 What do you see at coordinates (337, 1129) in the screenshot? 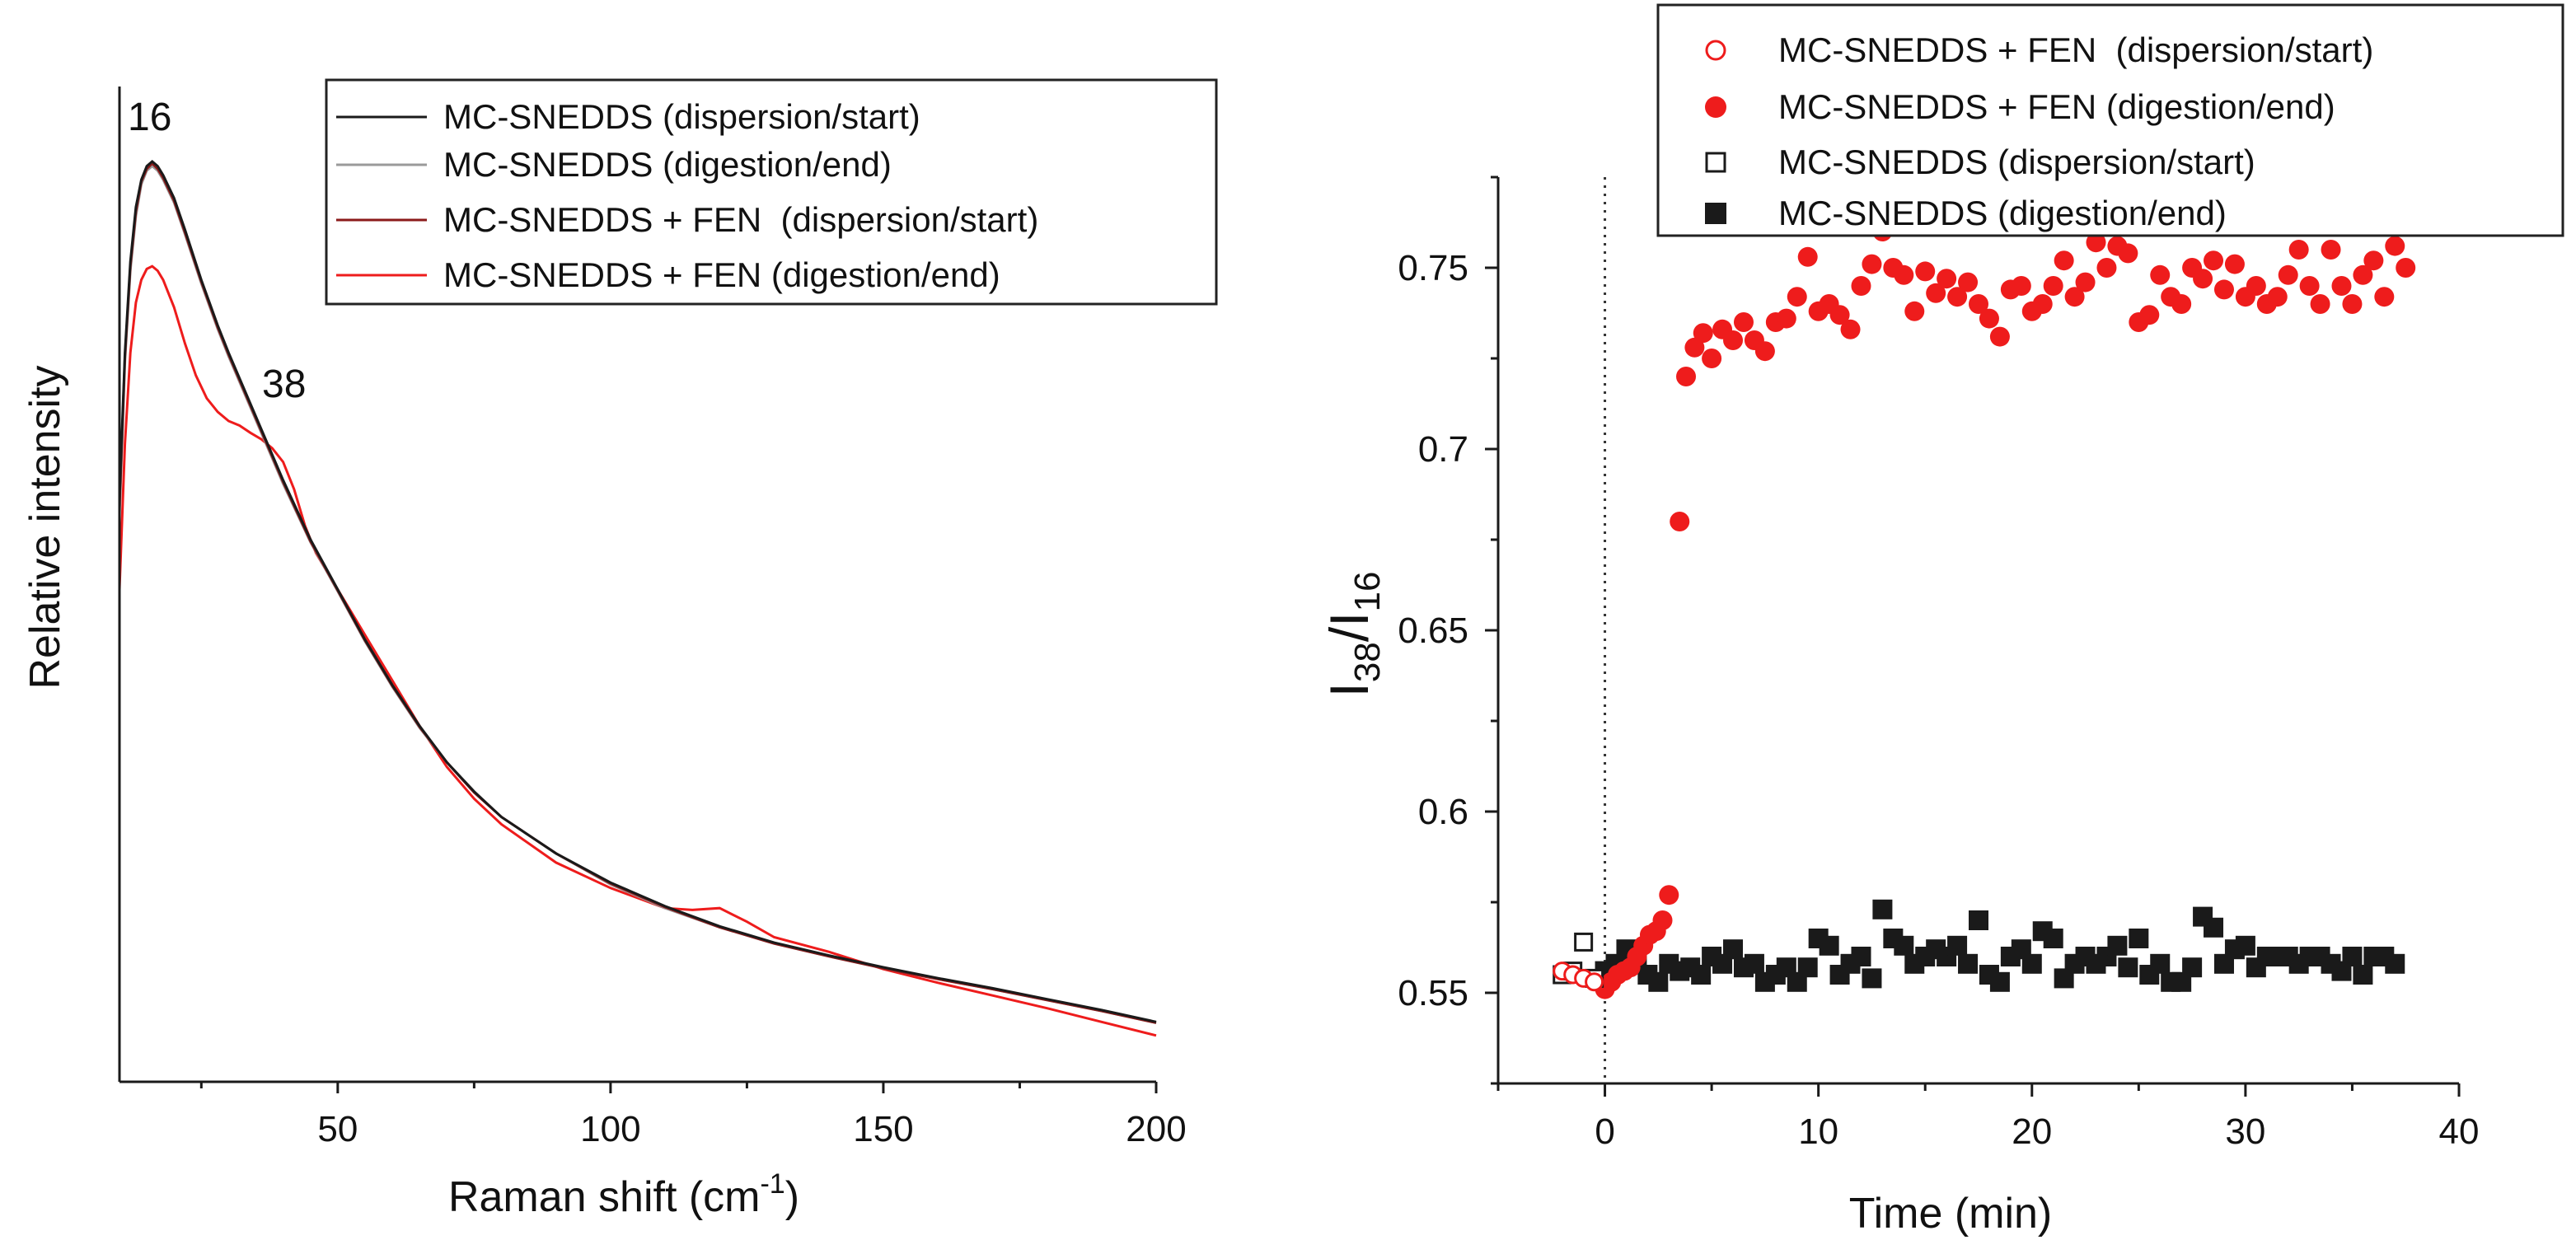
I see `raman-x-tick-label: 50` at bounding box center [337, 1129].